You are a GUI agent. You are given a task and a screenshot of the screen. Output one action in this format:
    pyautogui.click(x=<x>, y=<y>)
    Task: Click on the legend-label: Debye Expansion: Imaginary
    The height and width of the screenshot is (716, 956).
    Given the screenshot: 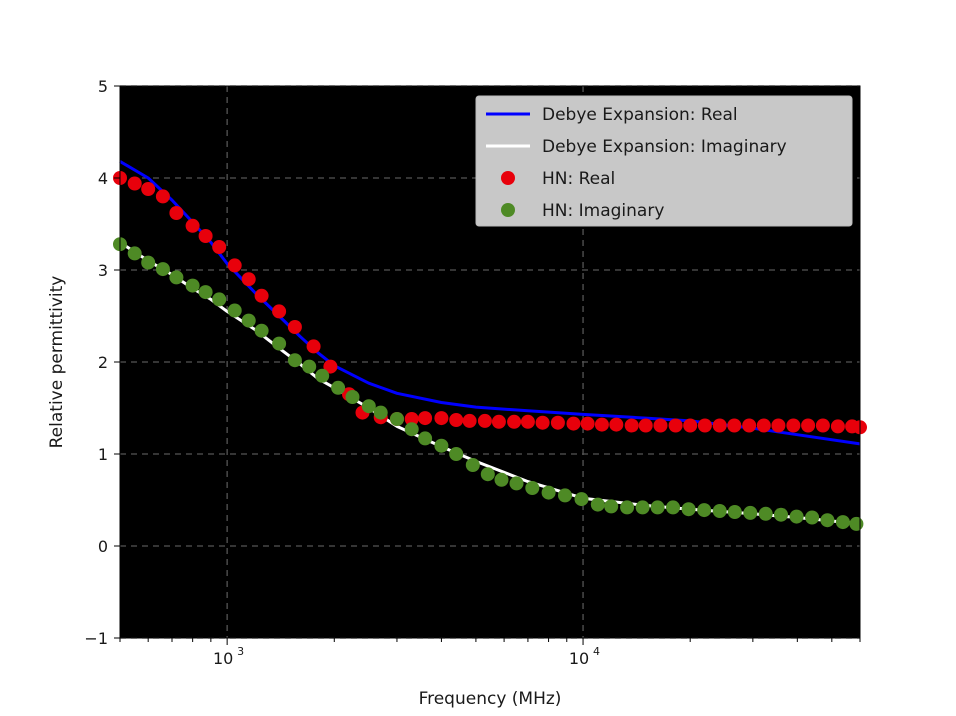 What is the action you would take?
    pyautogui.click(x=664, y=147)
    